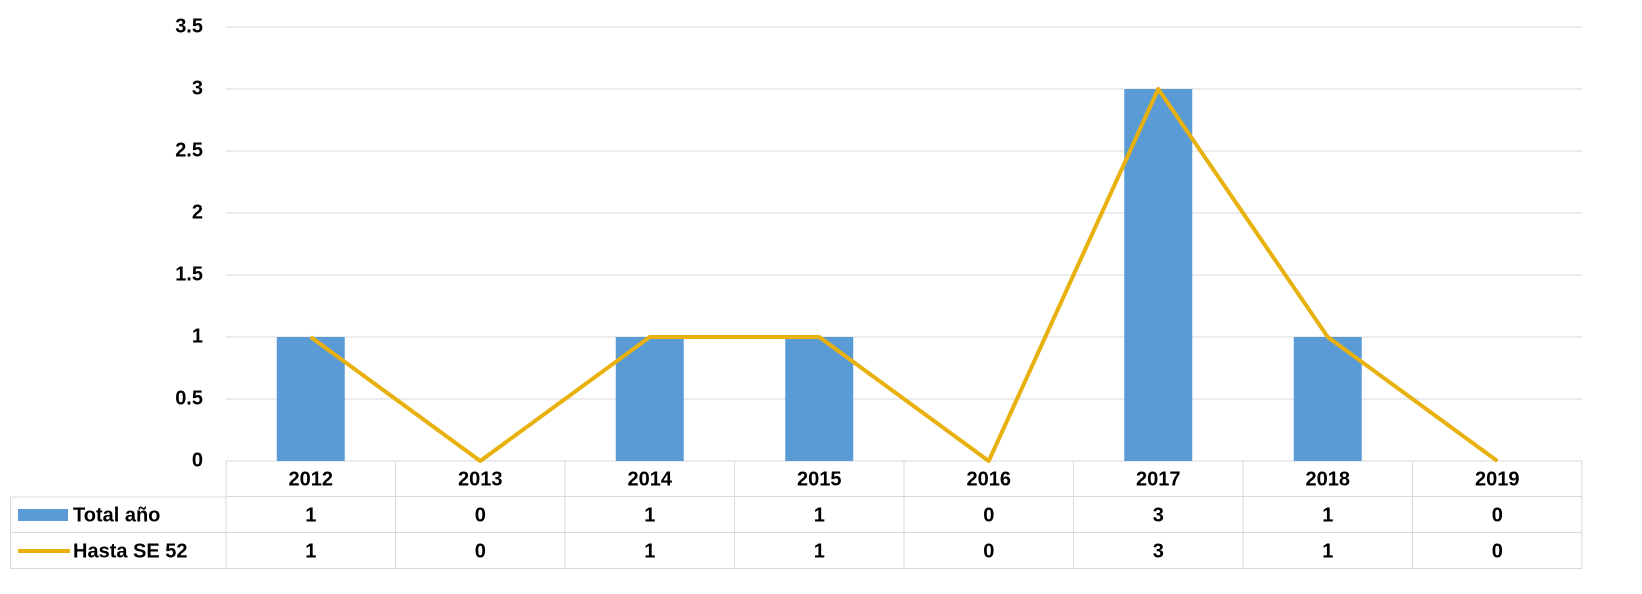  What do you see at coordinates (197, 460) in the screenshot?
I see `y-tick-label: 0` at bounding box center [197, 460].